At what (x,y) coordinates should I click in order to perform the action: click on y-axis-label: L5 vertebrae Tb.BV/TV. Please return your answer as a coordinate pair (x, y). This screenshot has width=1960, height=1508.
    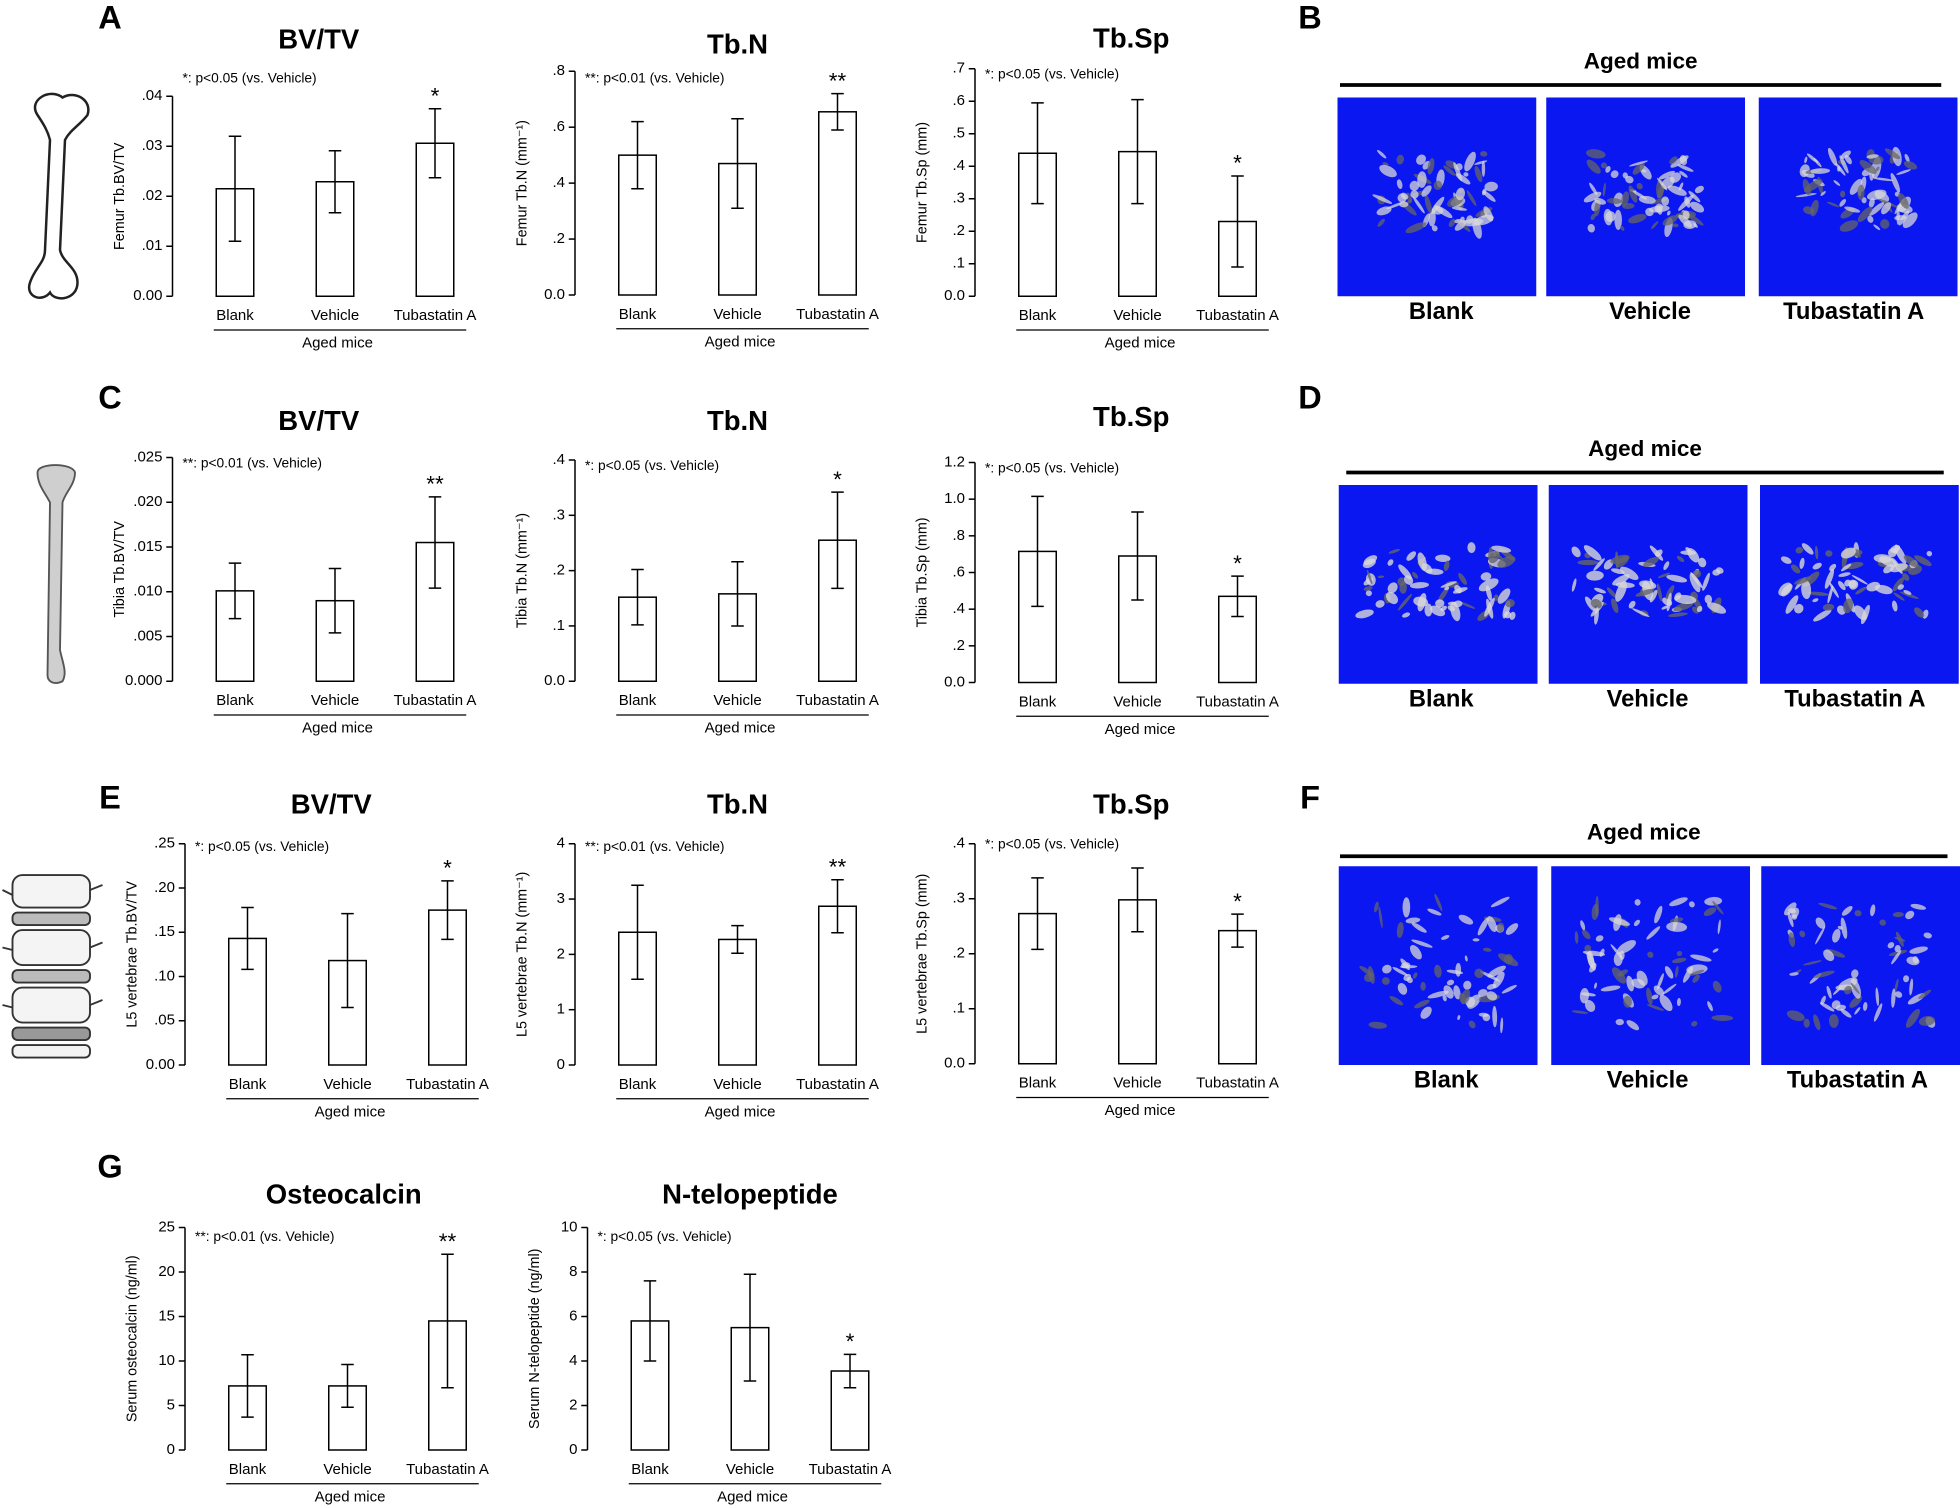
    Looking at the image, I should click on (132, 954).